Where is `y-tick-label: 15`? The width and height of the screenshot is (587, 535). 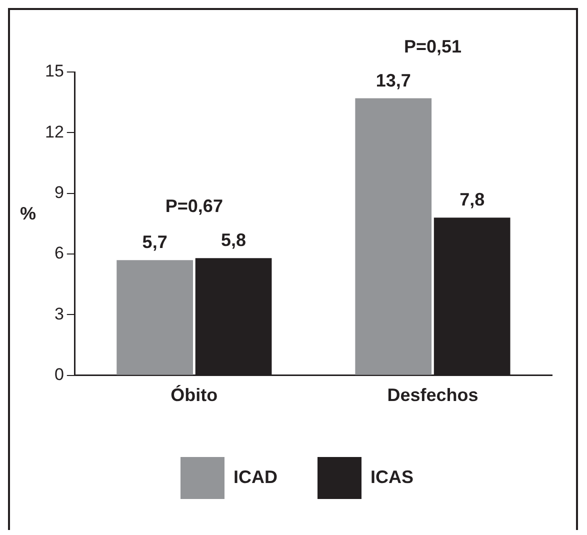
y-tick-label: 15 is located at coordinates (54, 71).